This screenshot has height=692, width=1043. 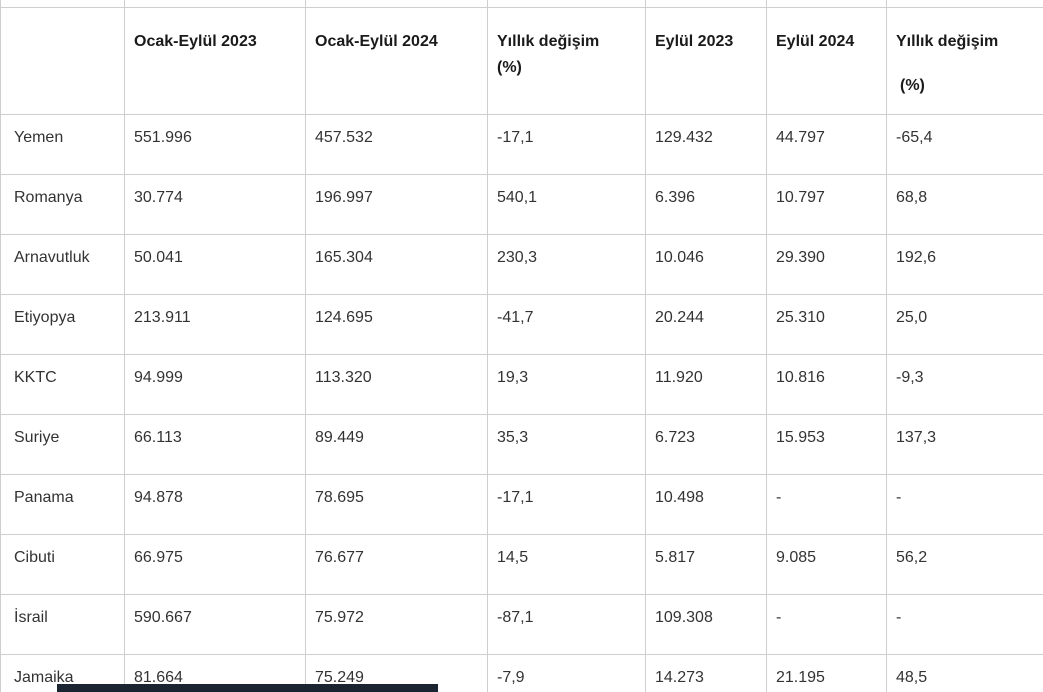 I want to click on value-cell: 551.996, so click(x=215, y=144).